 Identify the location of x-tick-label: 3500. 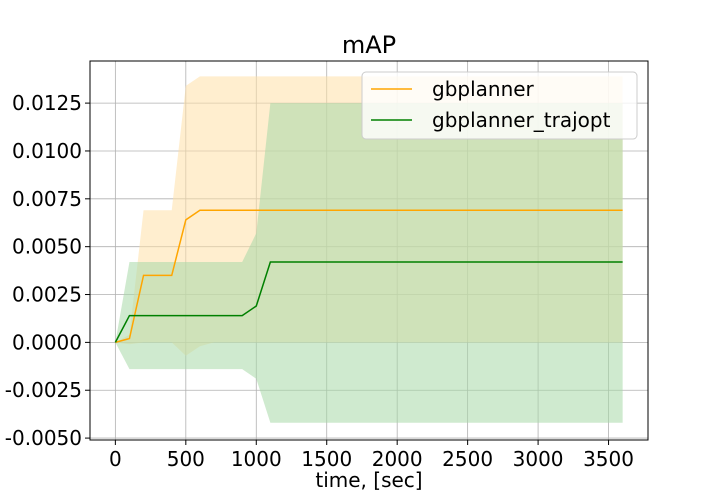
(608, 459).